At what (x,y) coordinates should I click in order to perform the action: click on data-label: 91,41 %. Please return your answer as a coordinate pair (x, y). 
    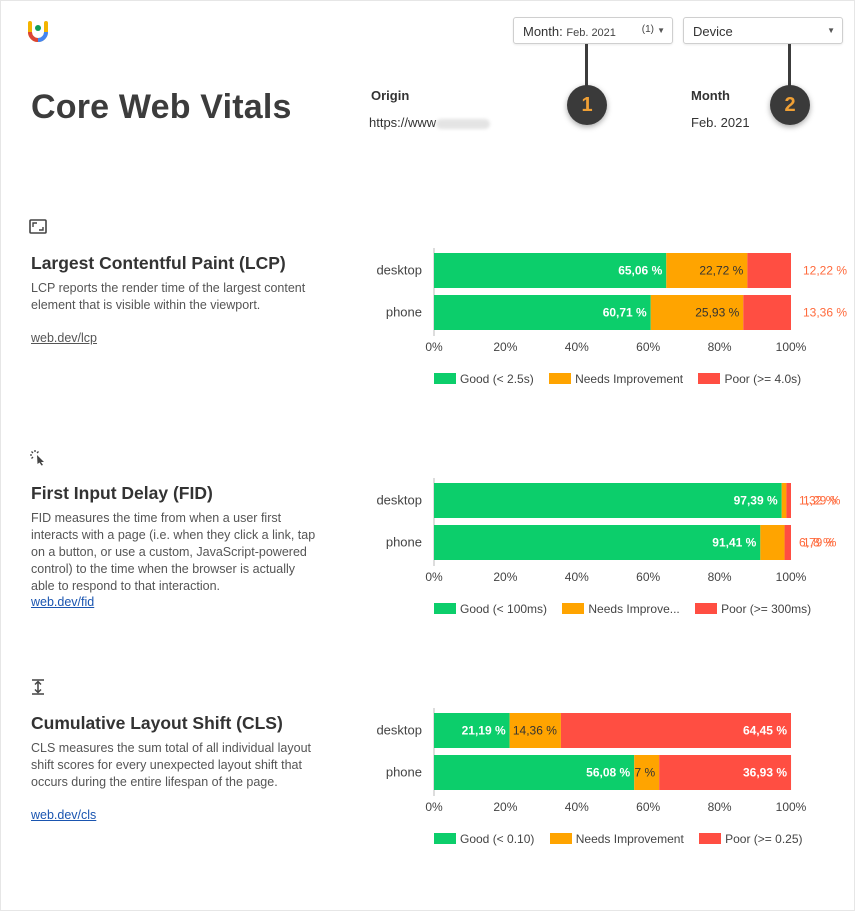
    Looking at the image, I should click on (734, 543).